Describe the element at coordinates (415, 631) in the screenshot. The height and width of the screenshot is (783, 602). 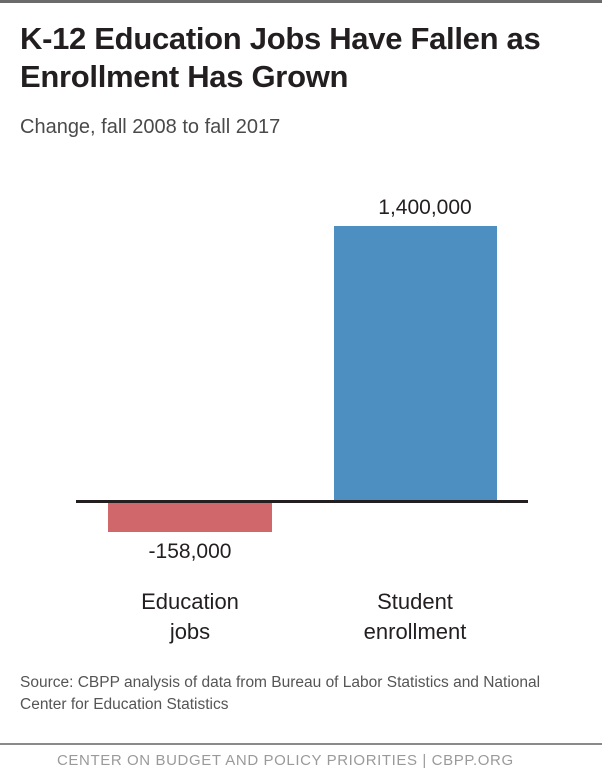
I see `category-label-line2: enrollment` at that location.